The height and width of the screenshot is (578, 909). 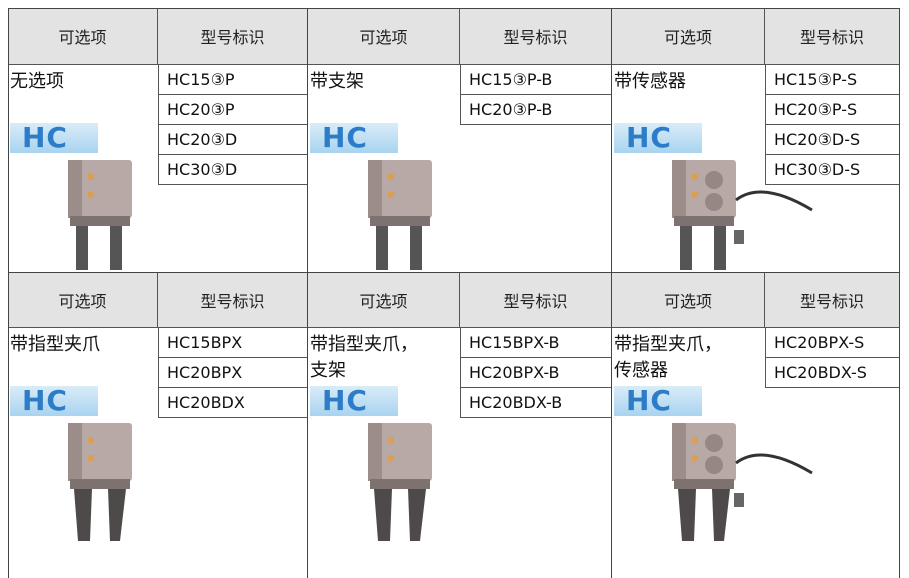 What do you see at coordinates (337, 81) in the screenshot?
I see `option-label: 带支架` at bounding box center [337, 81].